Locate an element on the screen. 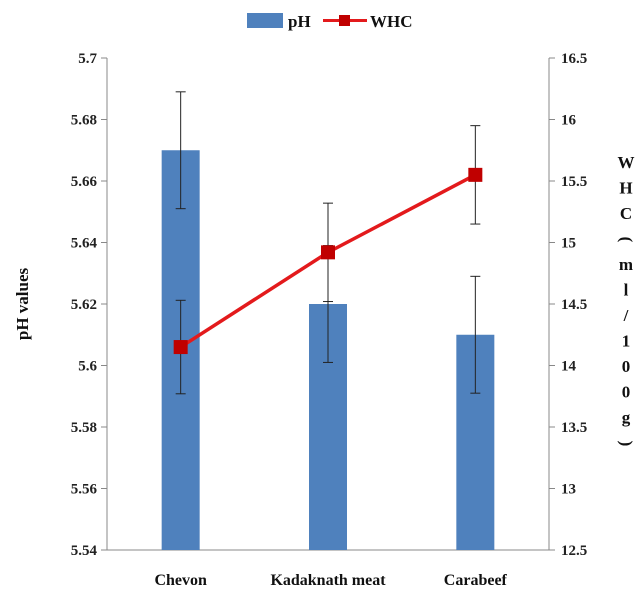 Image resolution: width=638 pixels, height=589 pixels. category-label: Carabeef is located at coordinates (476, 580).